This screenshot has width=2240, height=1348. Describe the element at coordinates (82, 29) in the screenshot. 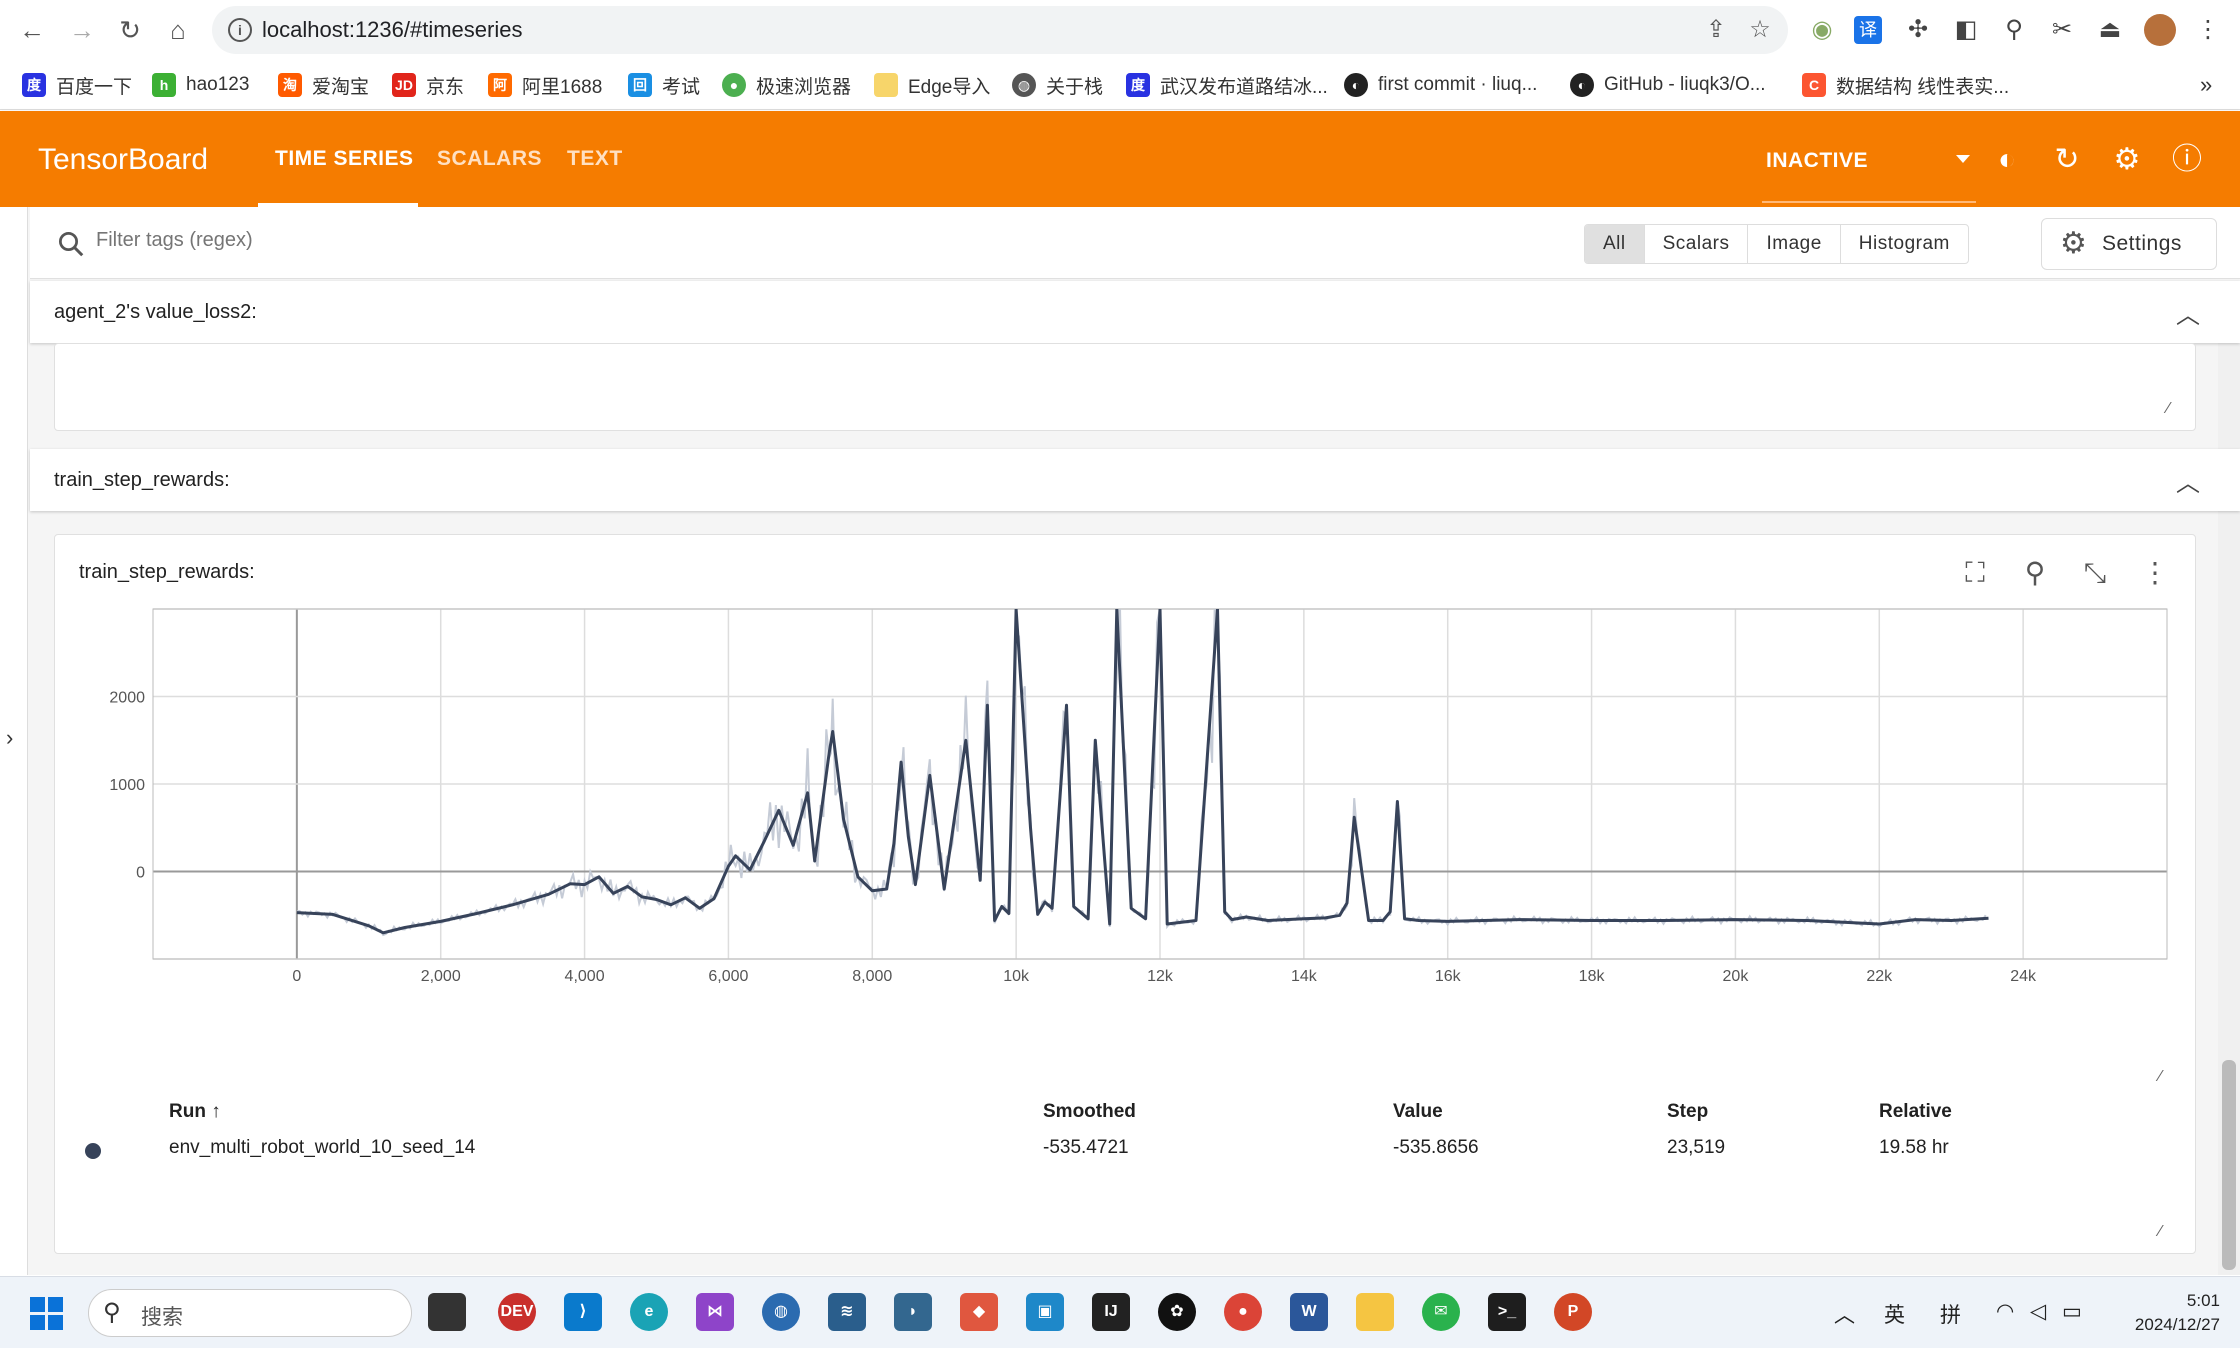

I see `forward-arrow-icon: →` at that location.